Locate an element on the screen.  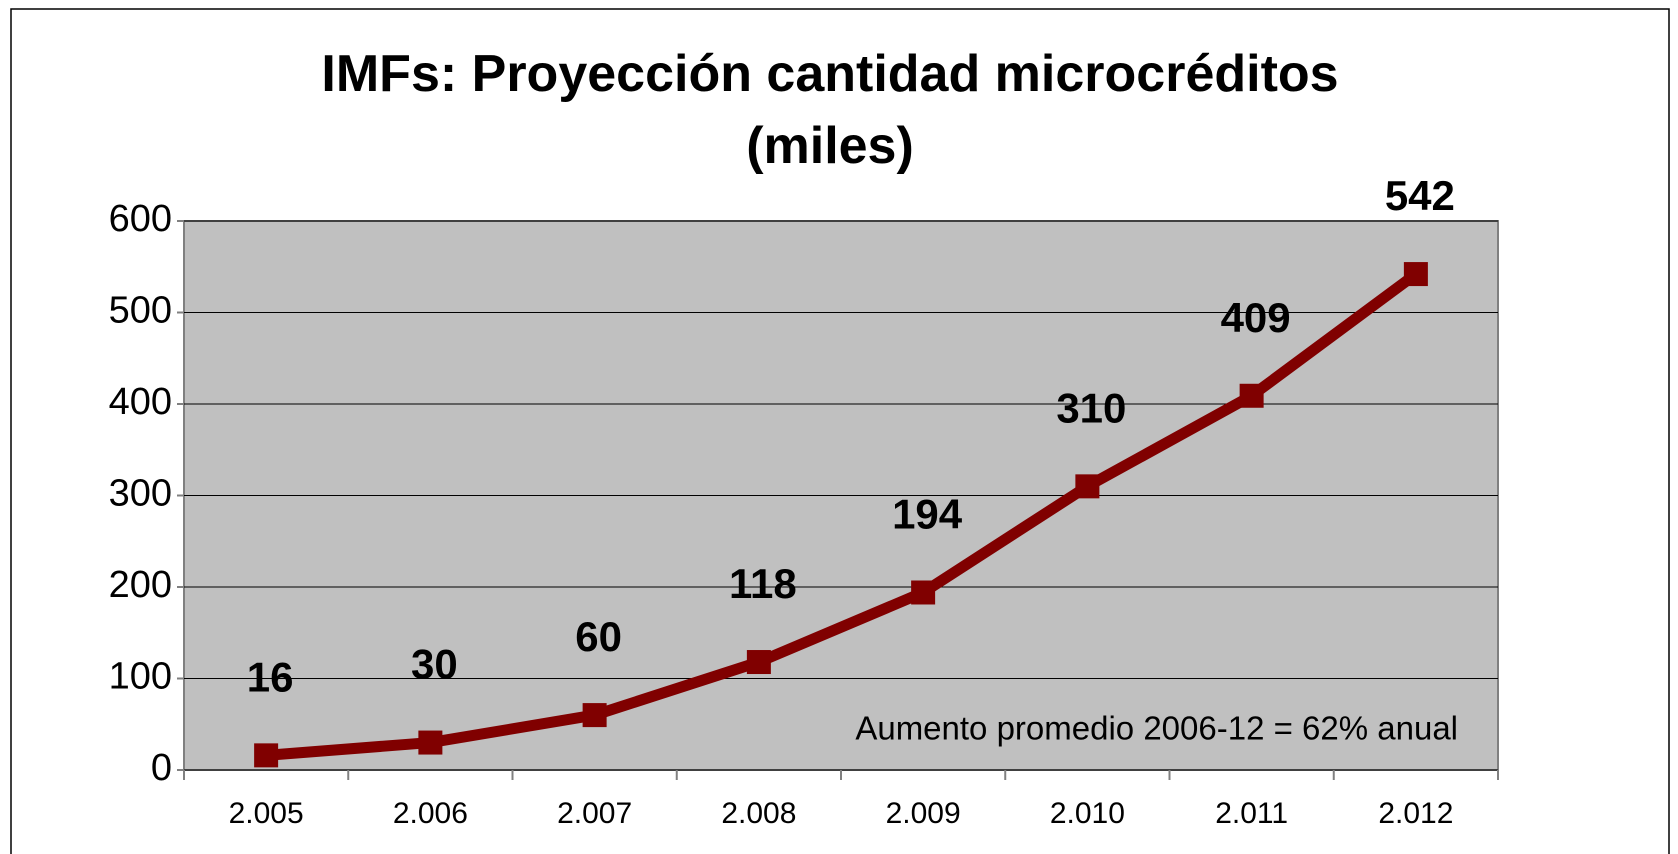
x-tick-label: 2.005 is located at coordinates (266, 813).